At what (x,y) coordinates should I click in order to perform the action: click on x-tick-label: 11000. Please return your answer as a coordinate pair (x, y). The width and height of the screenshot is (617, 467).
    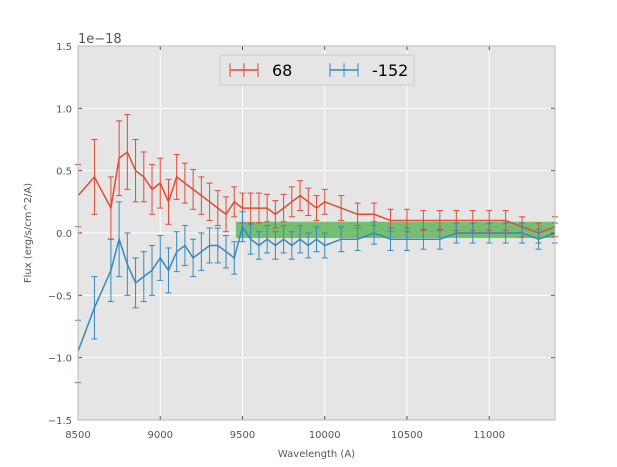
    Looking at the image, I should click on (489, 435).